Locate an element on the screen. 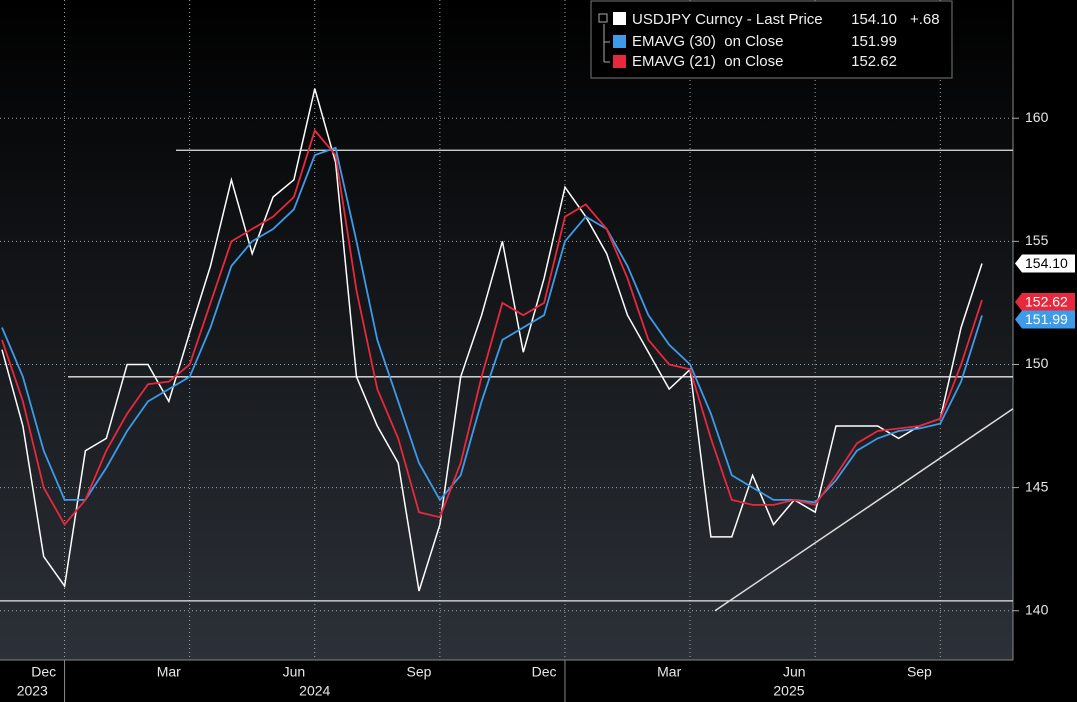 This screenshot has height=702, width=1077. y-tick-label: 155 is located at coordinates (1037, 240).